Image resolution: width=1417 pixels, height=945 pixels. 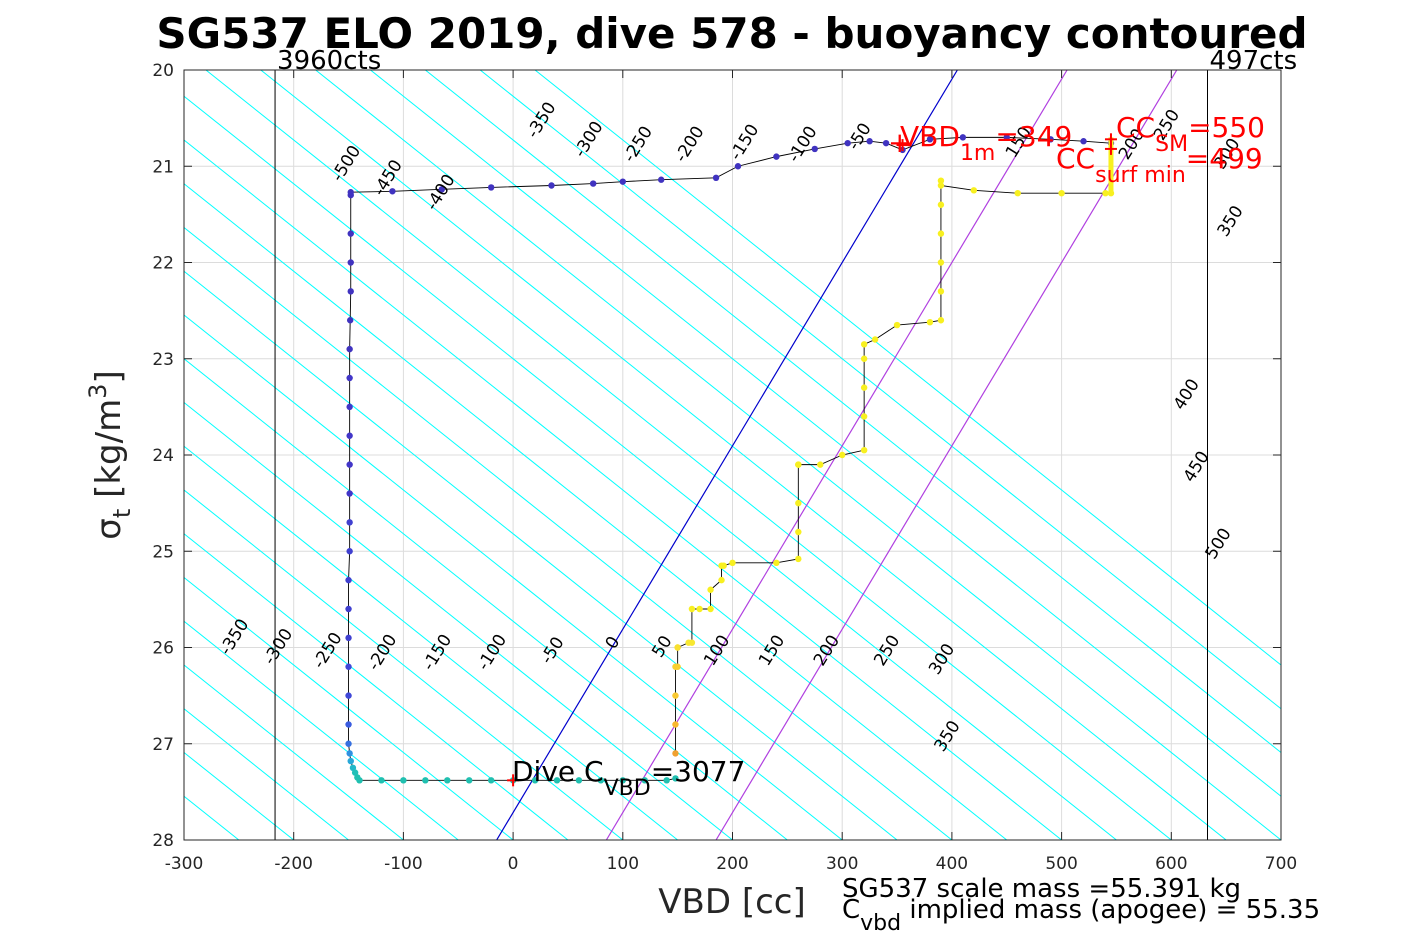 What do you see at coordinates (163, 360) in the screenshot?
I see `y-tick-label: 23` at bounding box center [163, 360].